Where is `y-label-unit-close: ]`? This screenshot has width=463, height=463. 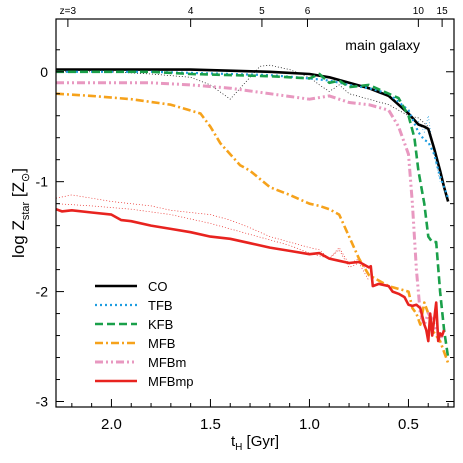 y-label-unit-close: ] is located at coordinates (18, 170).